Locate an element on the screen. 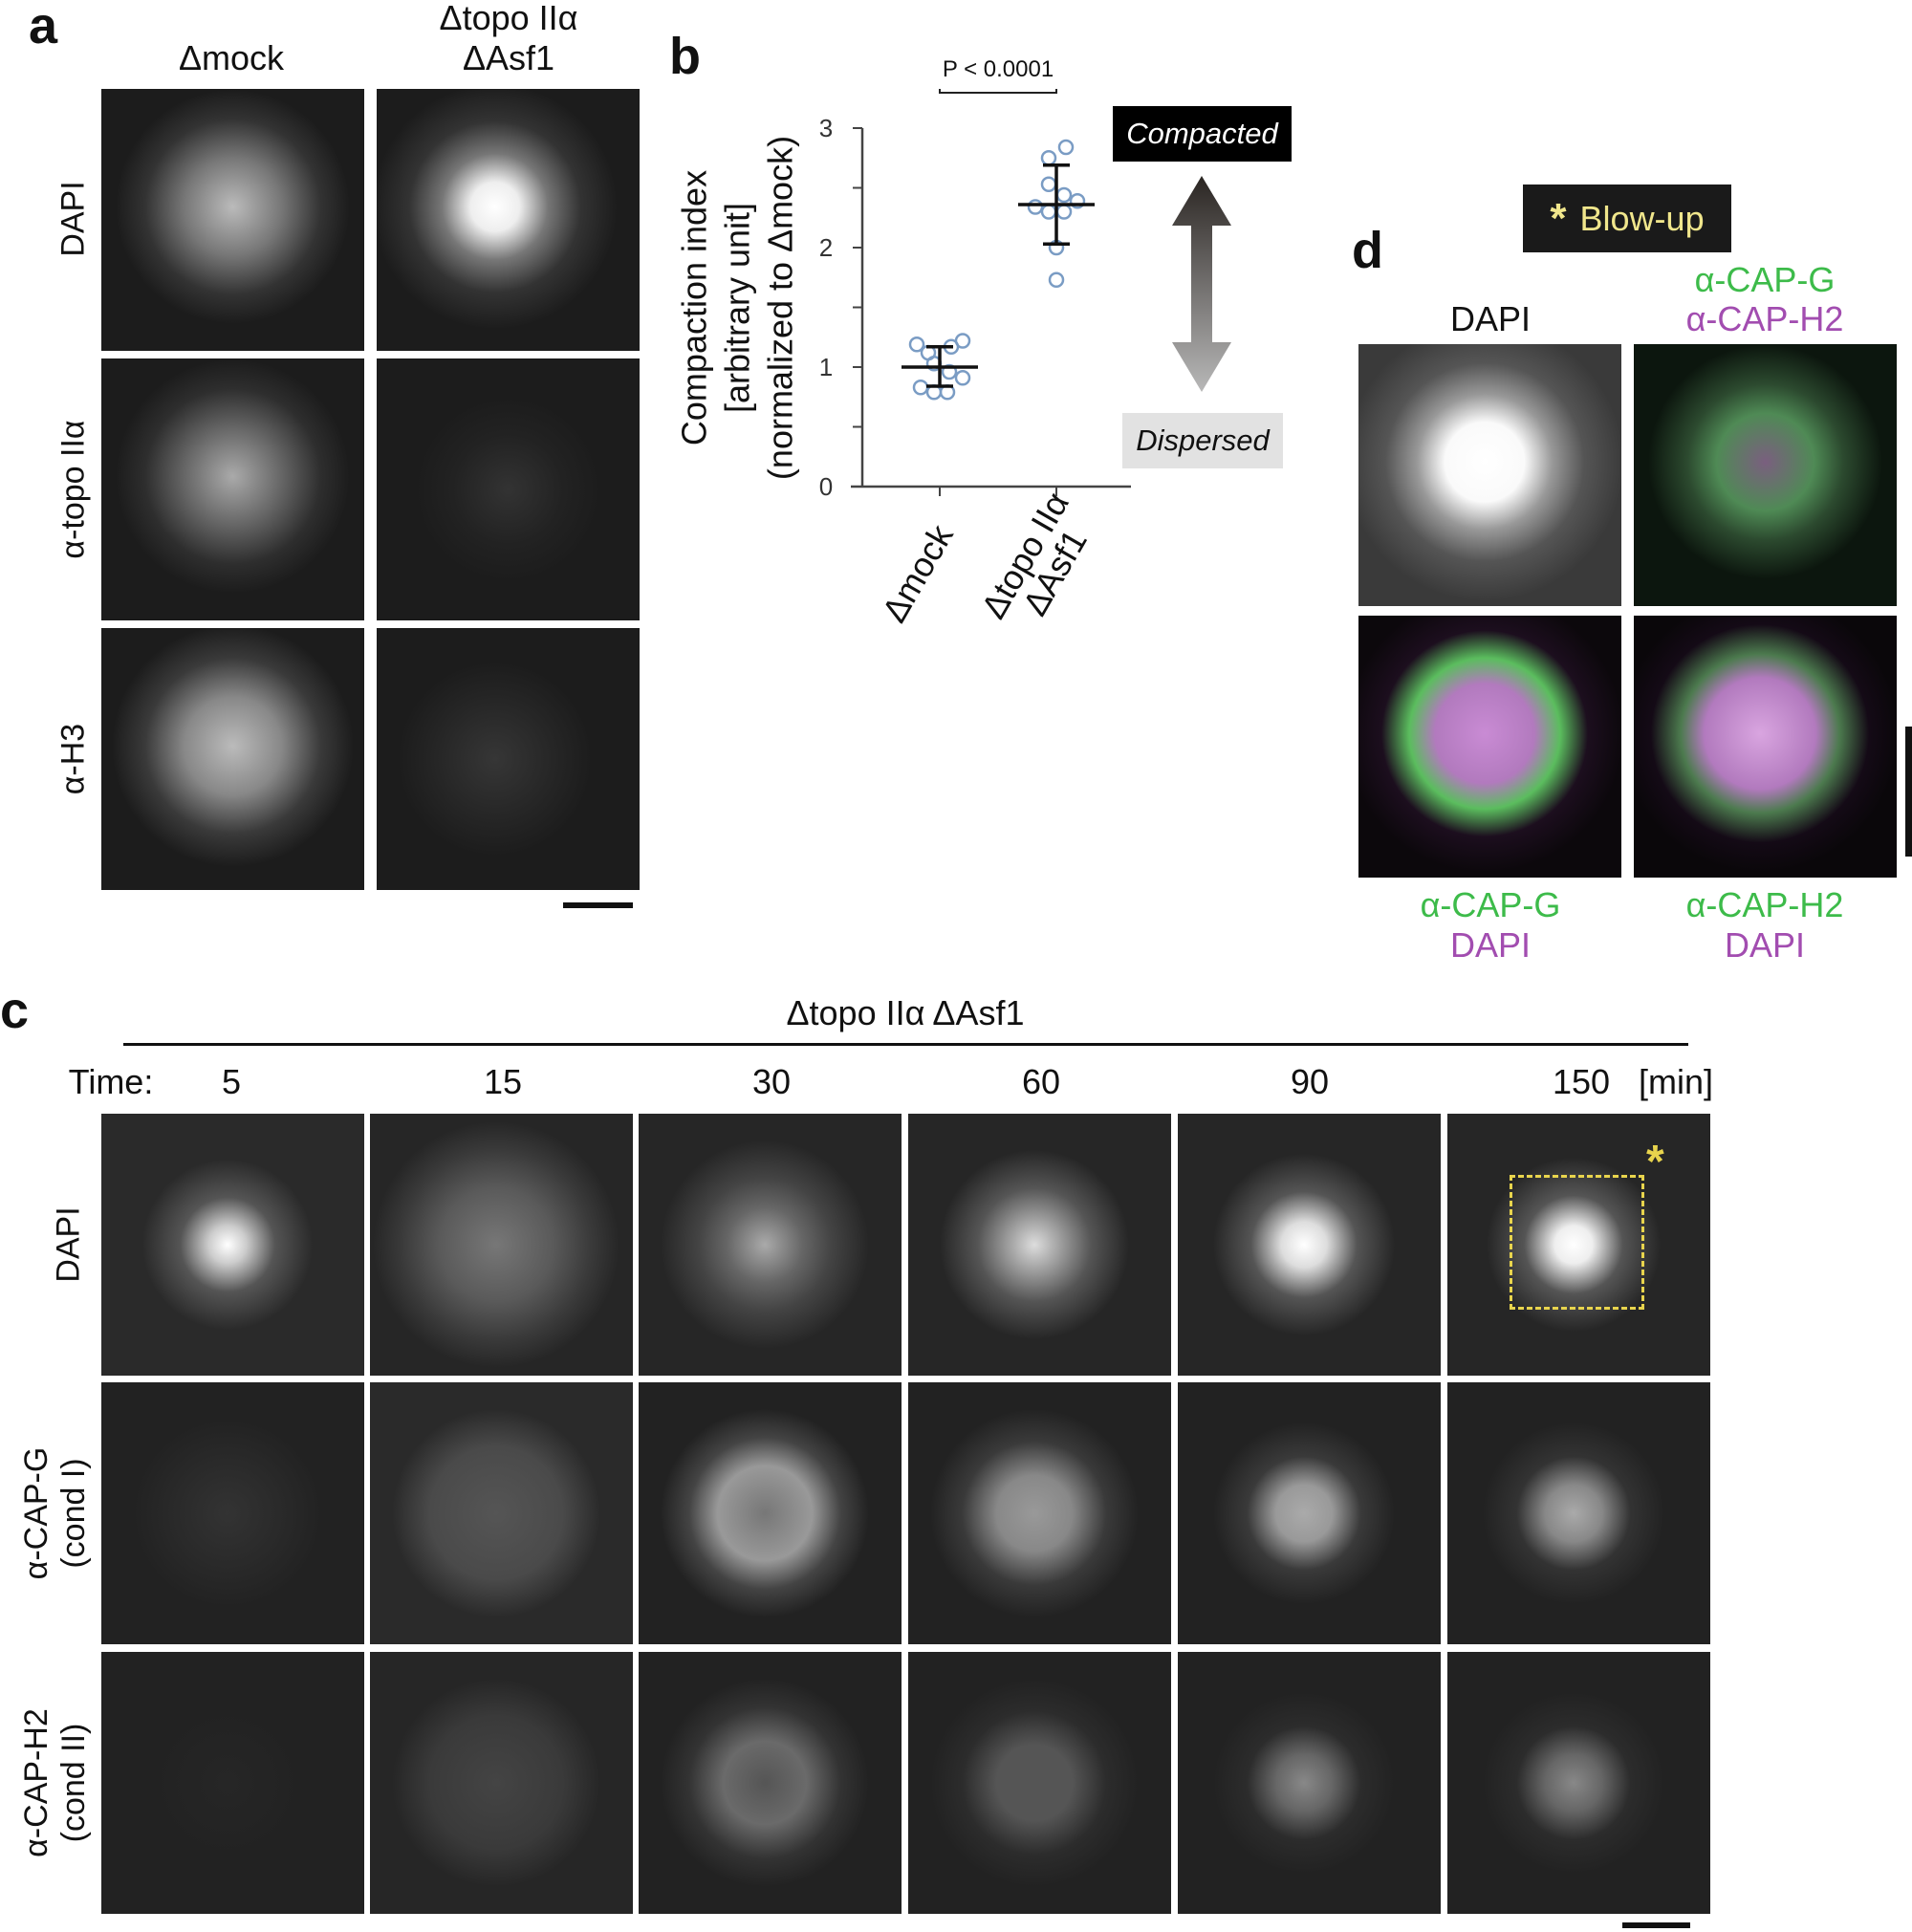 Image resolution: width=1912 pixels, height=1932 pixels. micrograph-capg-30min is located at coordinates (770, 1513).